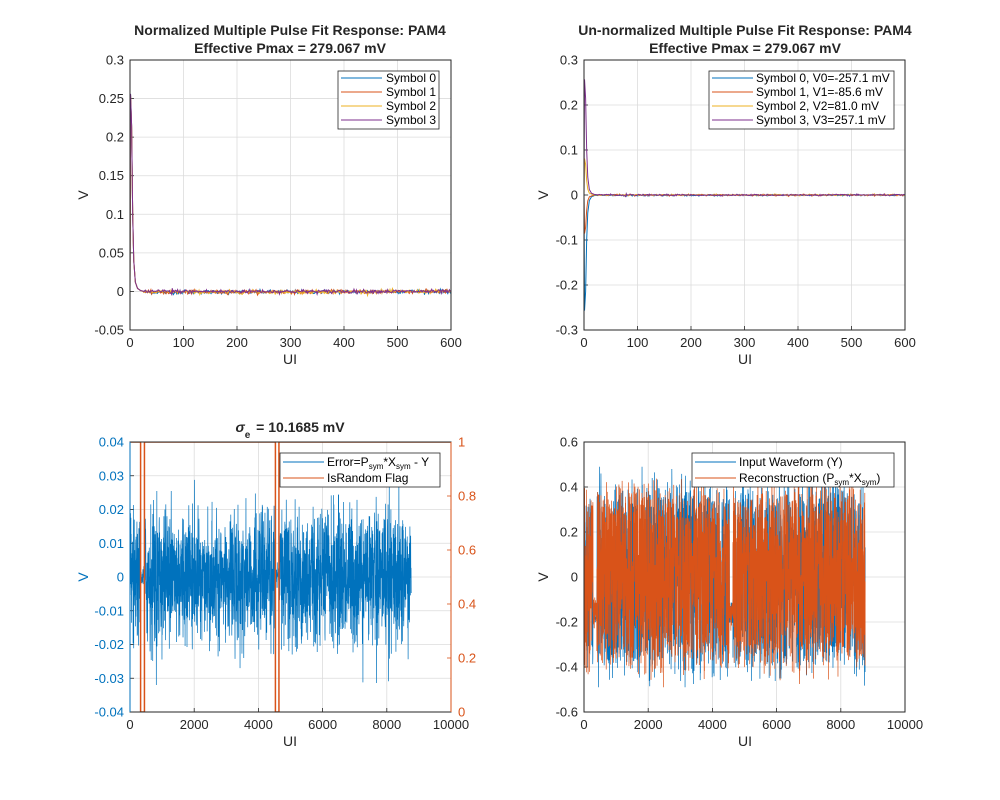 The image size is (1000, 800). Describe the element at coordinates (451, 342) in the screenshot. I see `x-tick-label: 600` at that location.